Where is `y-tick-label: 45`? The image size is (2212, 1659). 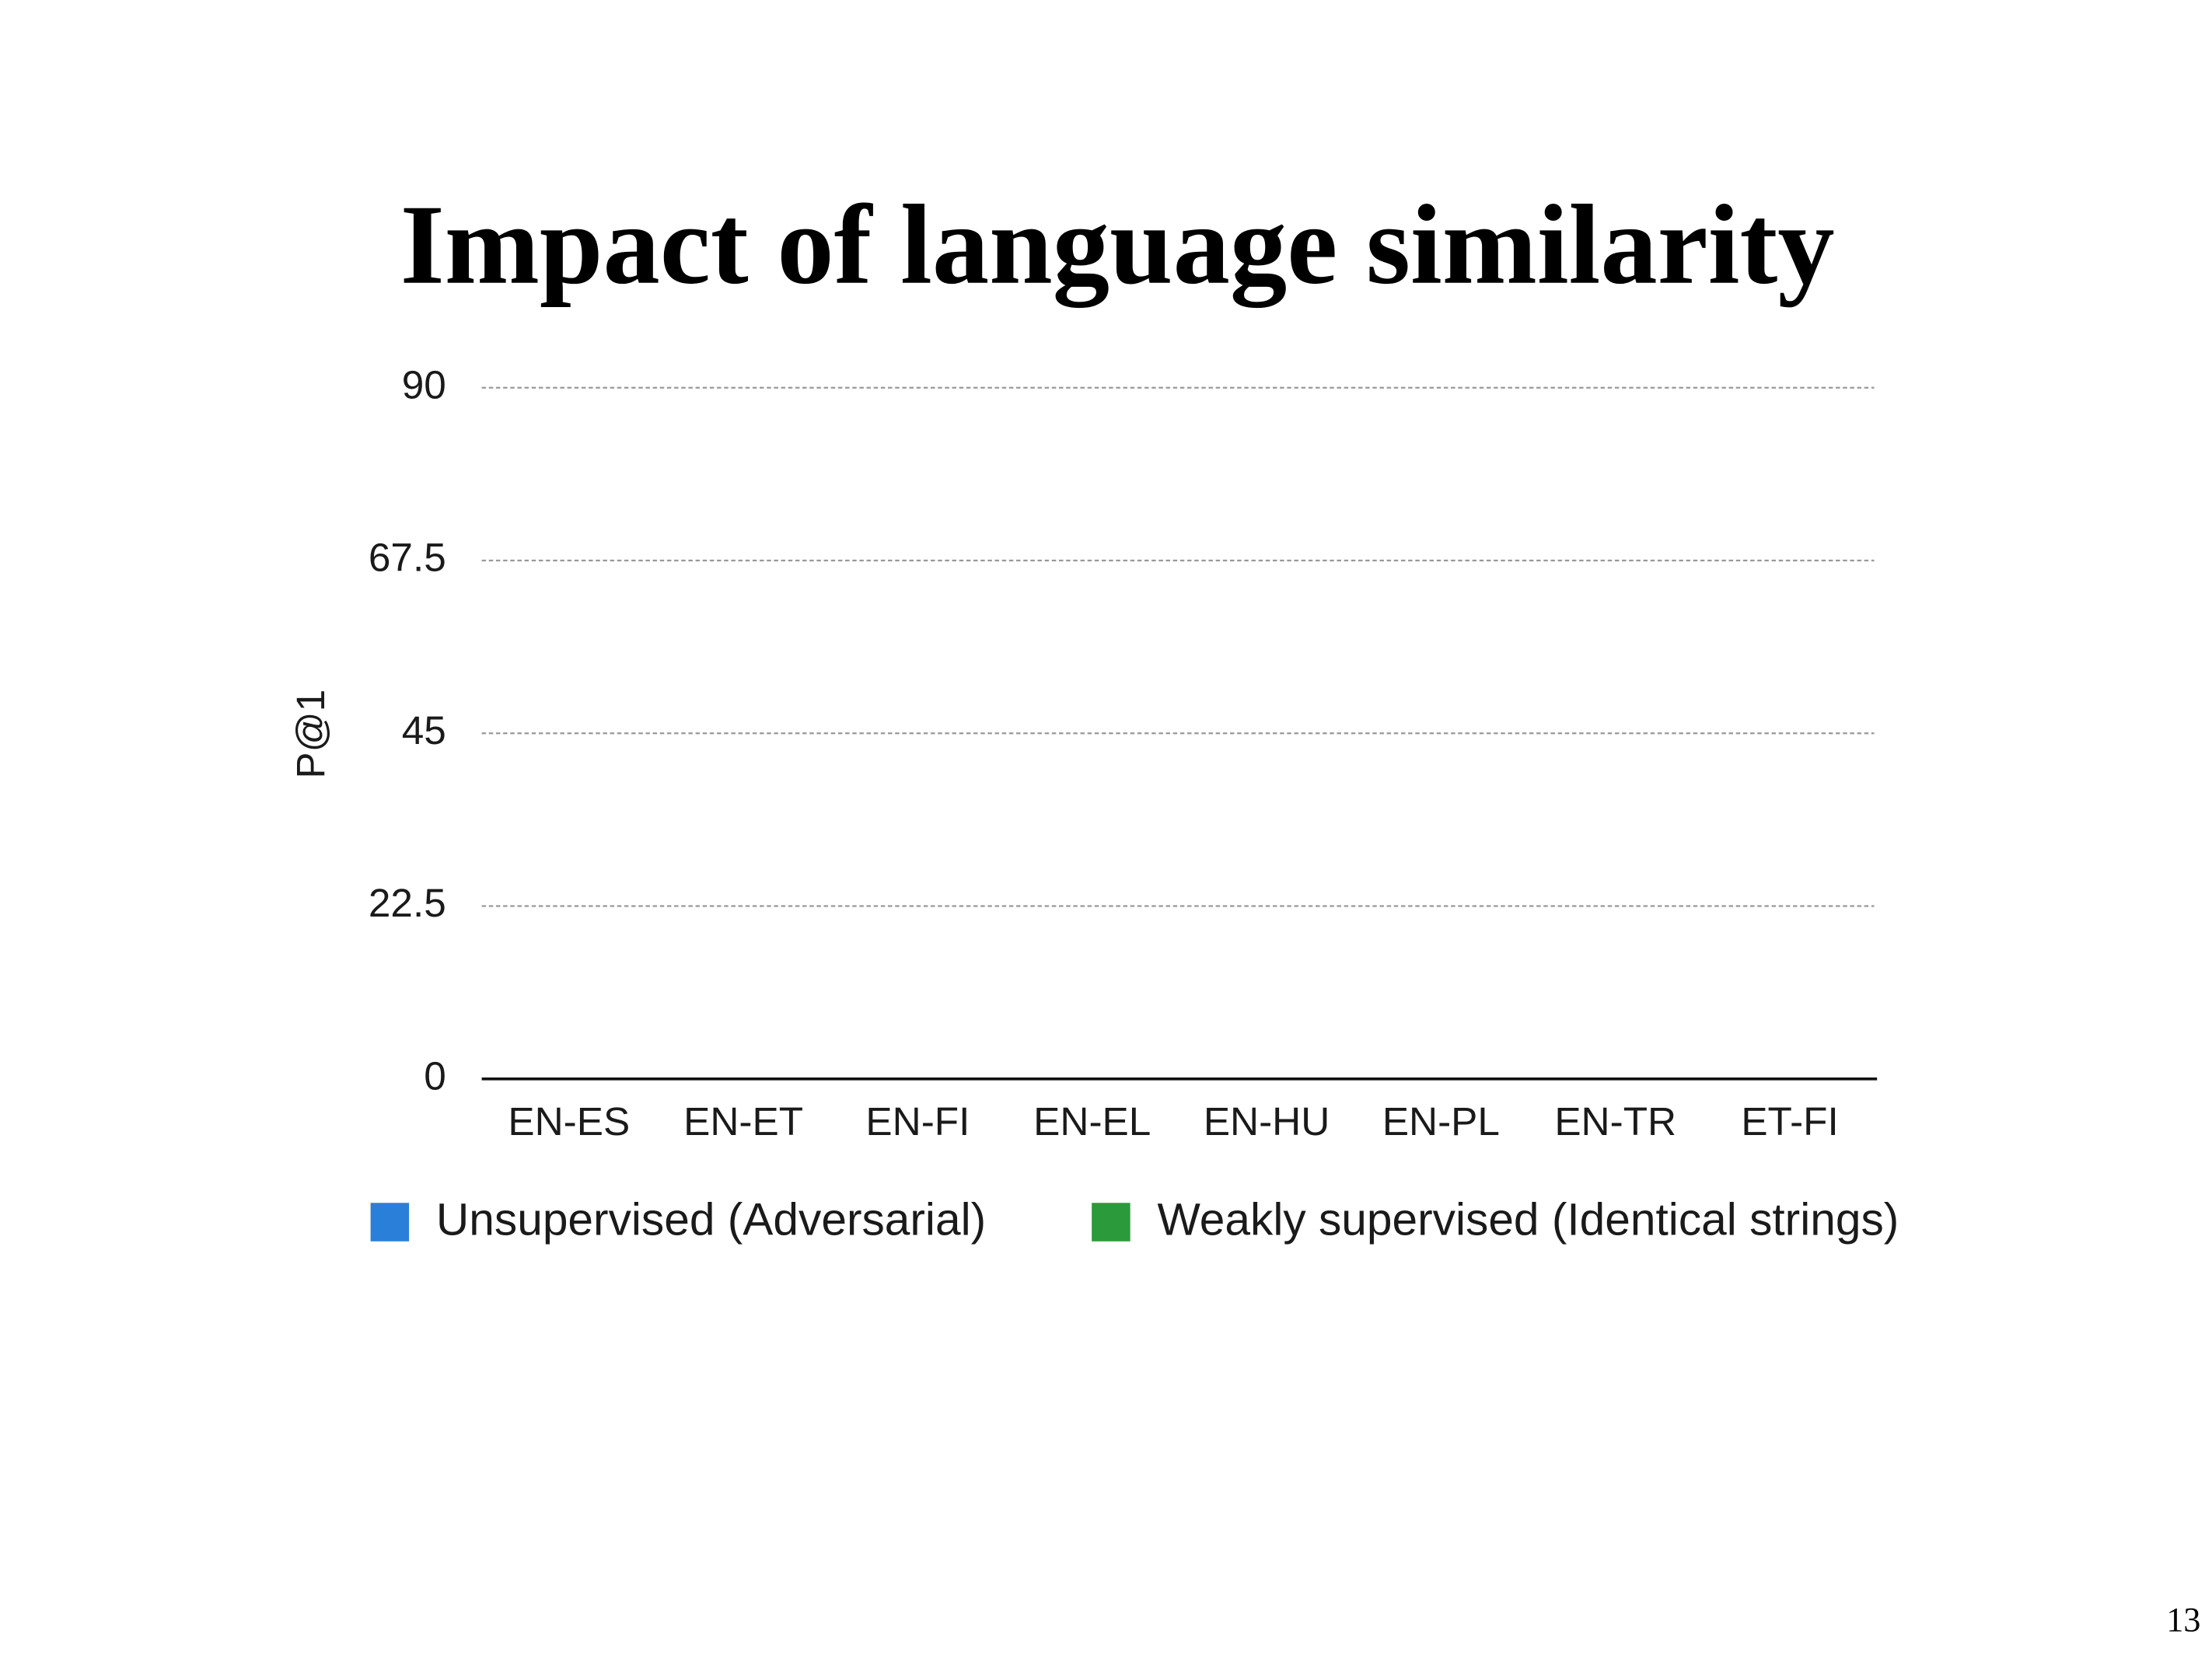
y-tick-label: 45 is located at coordinates (424, 730).